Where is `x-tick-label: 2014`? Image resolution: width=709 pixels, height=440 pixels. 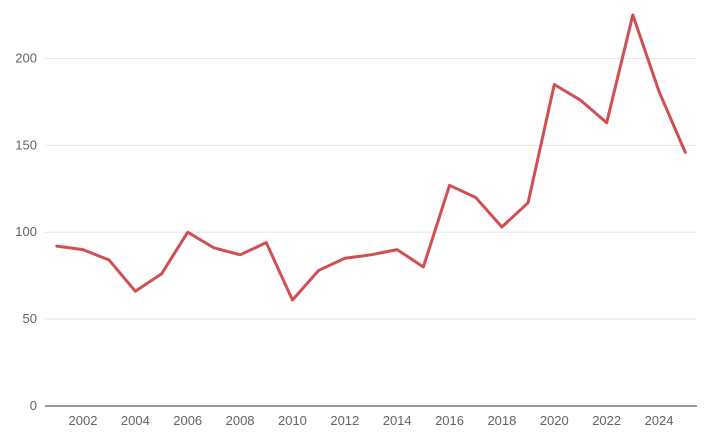 x-tick-label: 2014 is located at coordinates (397, 420).